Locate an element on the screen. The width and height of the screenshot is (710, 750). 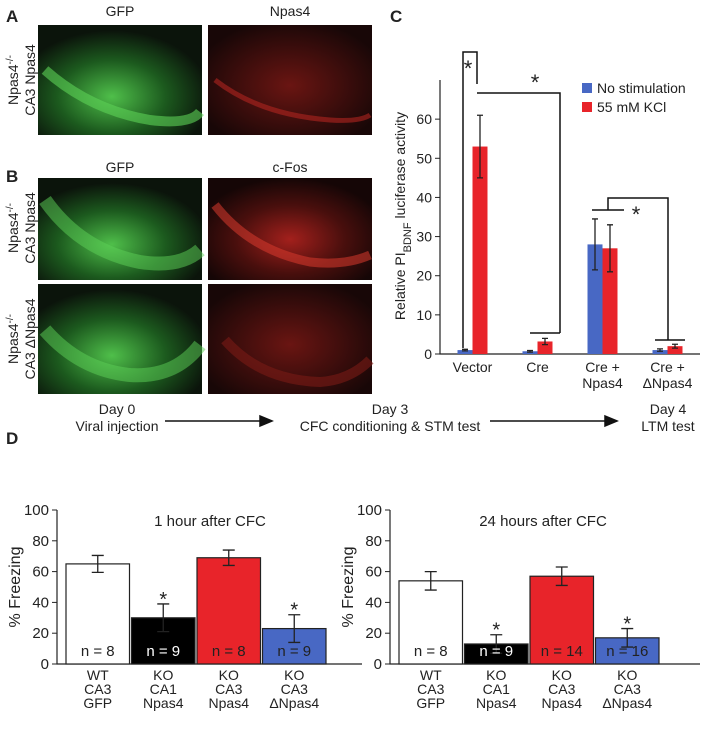
legend-swatch is located at coordinates (587, 107).